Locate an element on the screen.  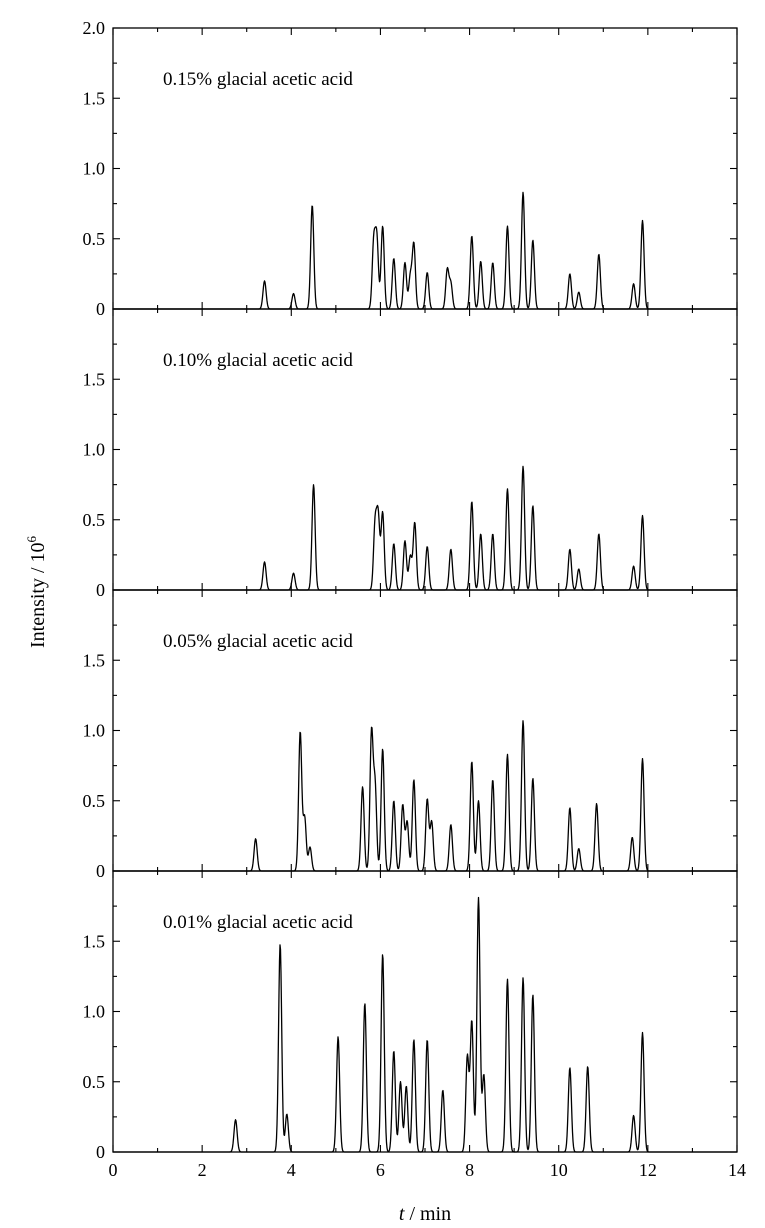
x-tick-label: 14 is located at coordinates (737, 1170).